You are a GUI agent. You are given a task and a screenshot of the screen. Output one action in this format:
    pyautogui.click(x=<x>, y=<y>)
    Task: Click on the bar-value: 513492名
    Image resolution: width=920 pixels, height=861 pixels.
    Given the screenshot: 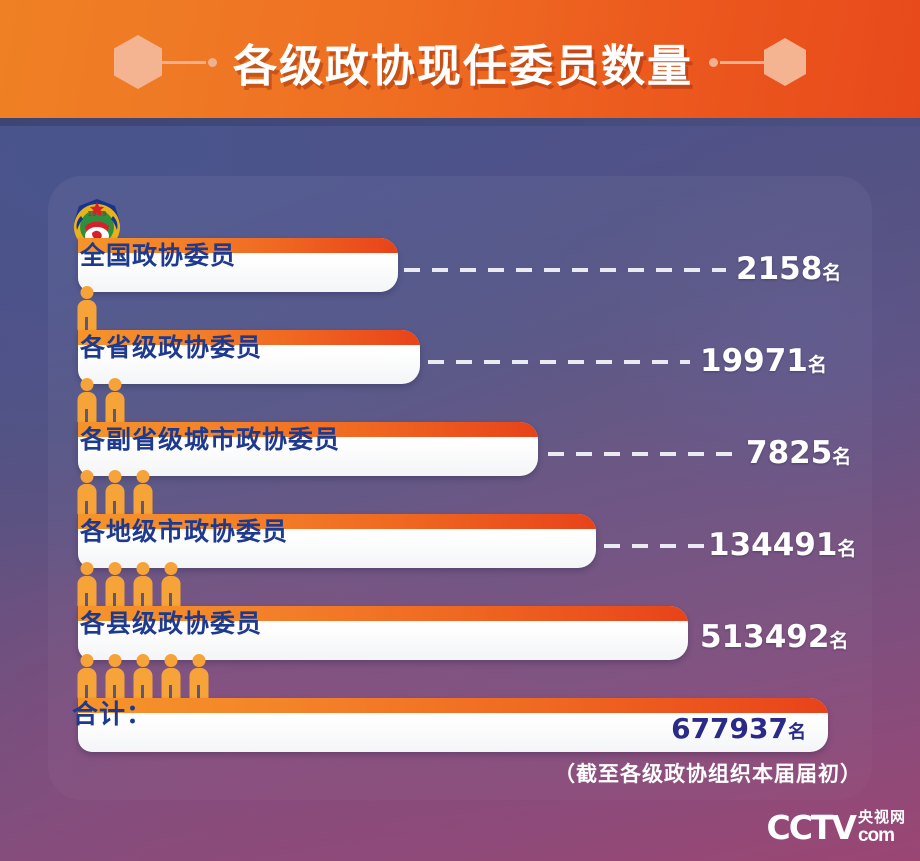 What is the action you would take?
    pyautogui.click(x=774, y=637)
    